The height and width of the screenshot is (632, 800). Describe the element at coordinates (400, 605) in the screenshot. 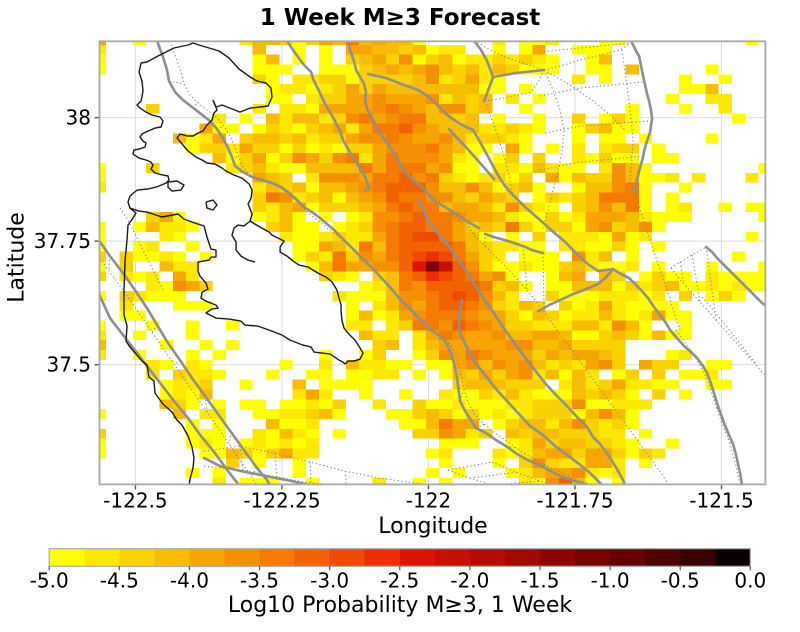

I see `colorbar-label: Log10 Probability M≥3, 1 Week` at that location.